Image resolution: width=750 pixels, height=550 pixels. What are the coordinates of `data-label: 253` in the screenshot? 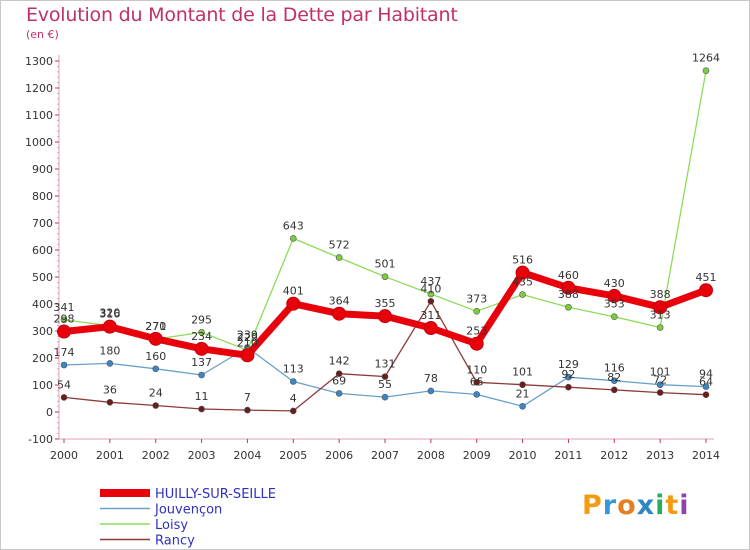 It's located at (476, 331).